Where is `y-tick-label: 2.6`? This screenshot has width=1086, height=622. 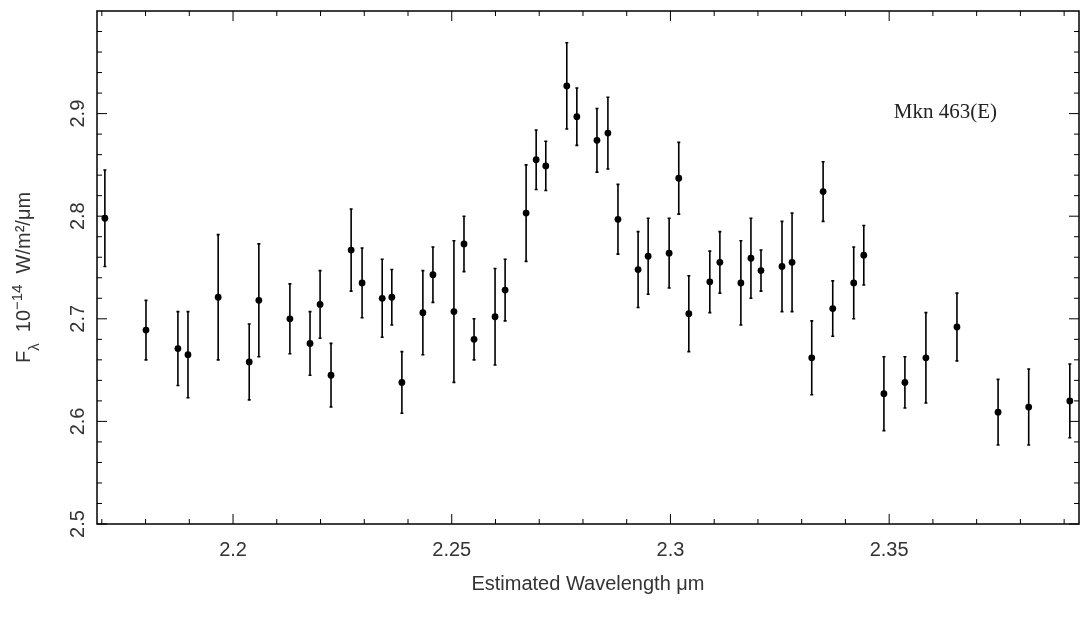
y-tick-label: 2.6 is located at coordinates (77, 421).